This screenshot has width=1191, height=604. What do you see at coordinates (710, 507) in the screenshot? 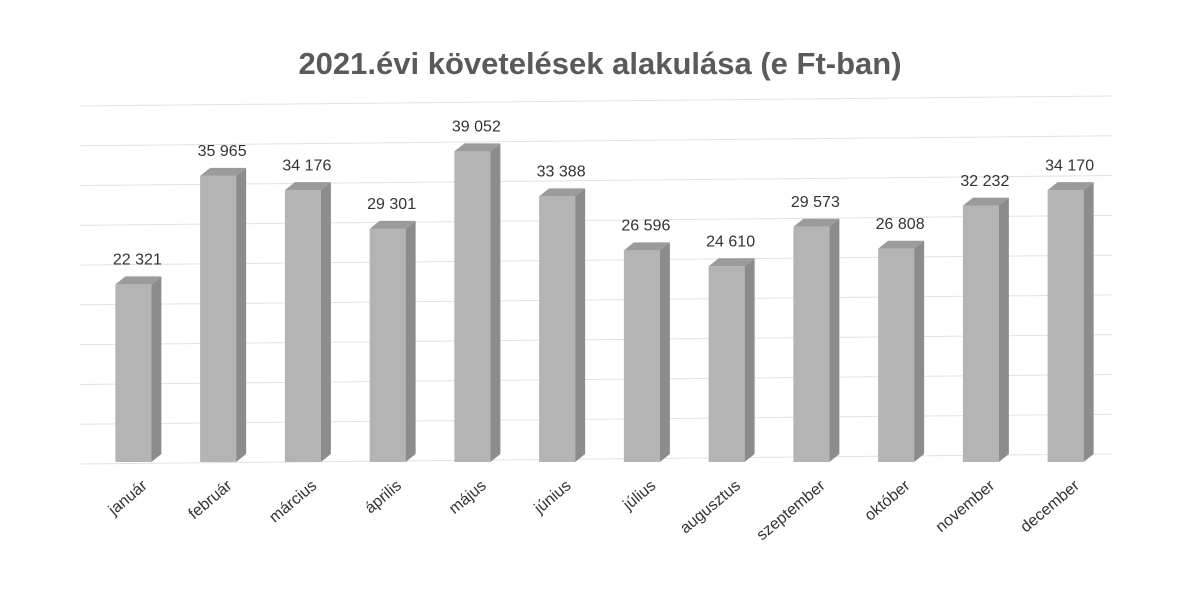
I see `x-tick-label: augusztus` at bounding box center [710, 507].